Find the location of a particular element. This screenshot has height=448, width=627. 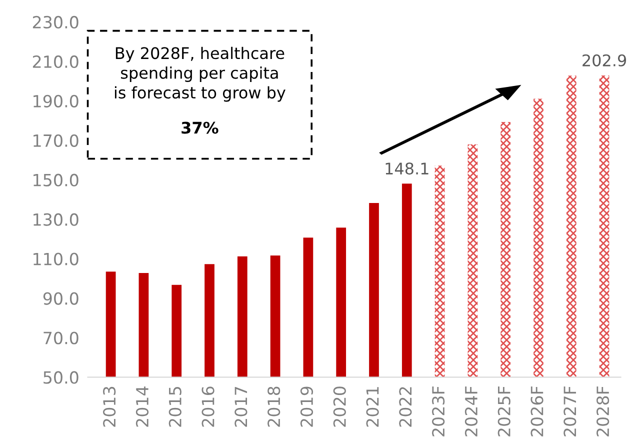

y-tick-label: 170.0 is located at coordinates (56, 140).